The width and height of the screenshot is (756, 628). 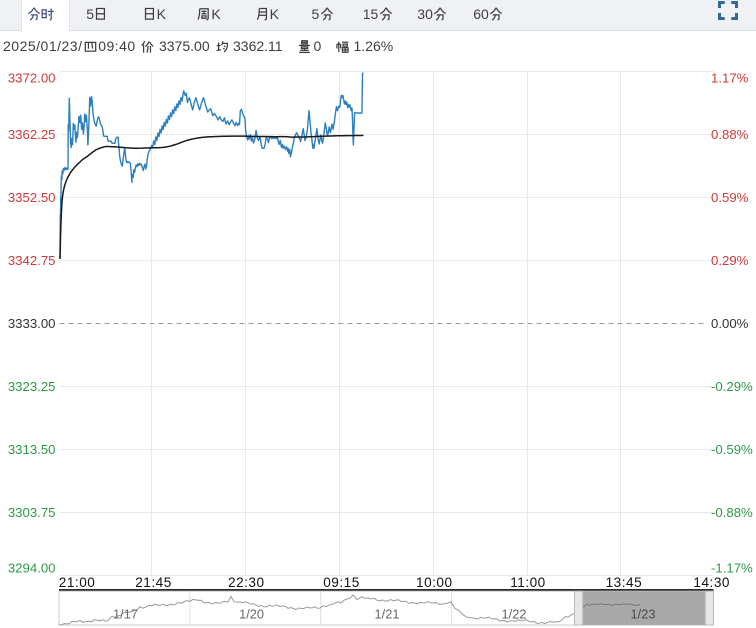 What do you see at coordinates (730, 260) in the screenshot?
I see `svg-text: 0.29%` at bounding box center [730, 260].